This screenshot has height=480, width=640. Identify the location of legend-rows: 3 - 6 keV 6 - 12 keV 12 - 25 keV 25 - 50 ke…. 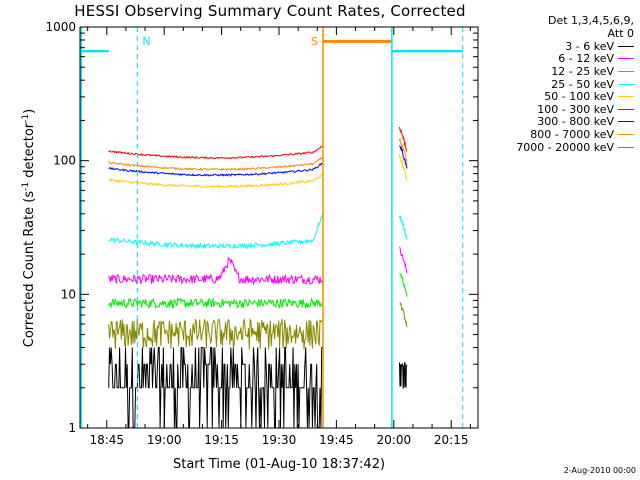
(559, 97).